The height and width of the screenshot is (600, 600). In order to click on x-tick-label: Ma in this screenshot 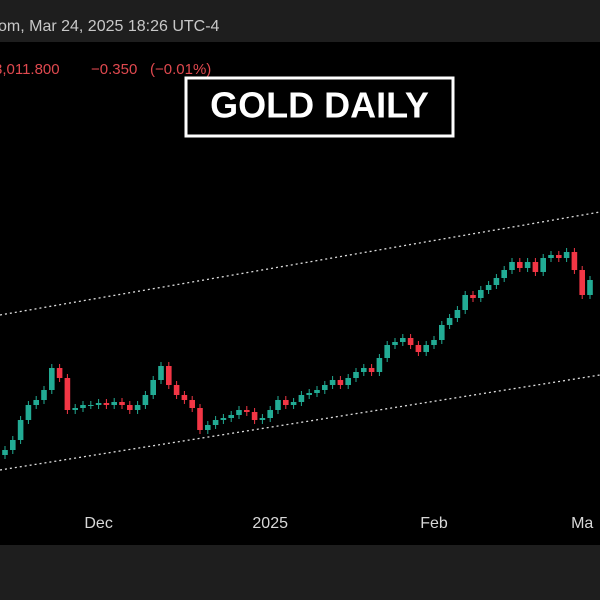, I will do `click(582, 523)`.